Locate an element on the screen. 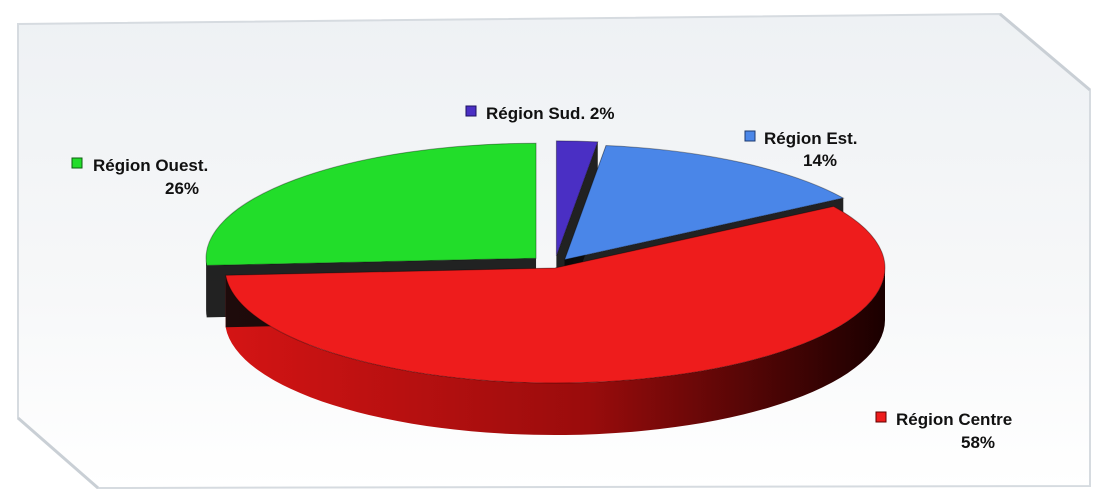 The height and width of the screenshot is (500, 1098). slice-label-centre: Région Centre 58% is located at coordinates (943, 431).